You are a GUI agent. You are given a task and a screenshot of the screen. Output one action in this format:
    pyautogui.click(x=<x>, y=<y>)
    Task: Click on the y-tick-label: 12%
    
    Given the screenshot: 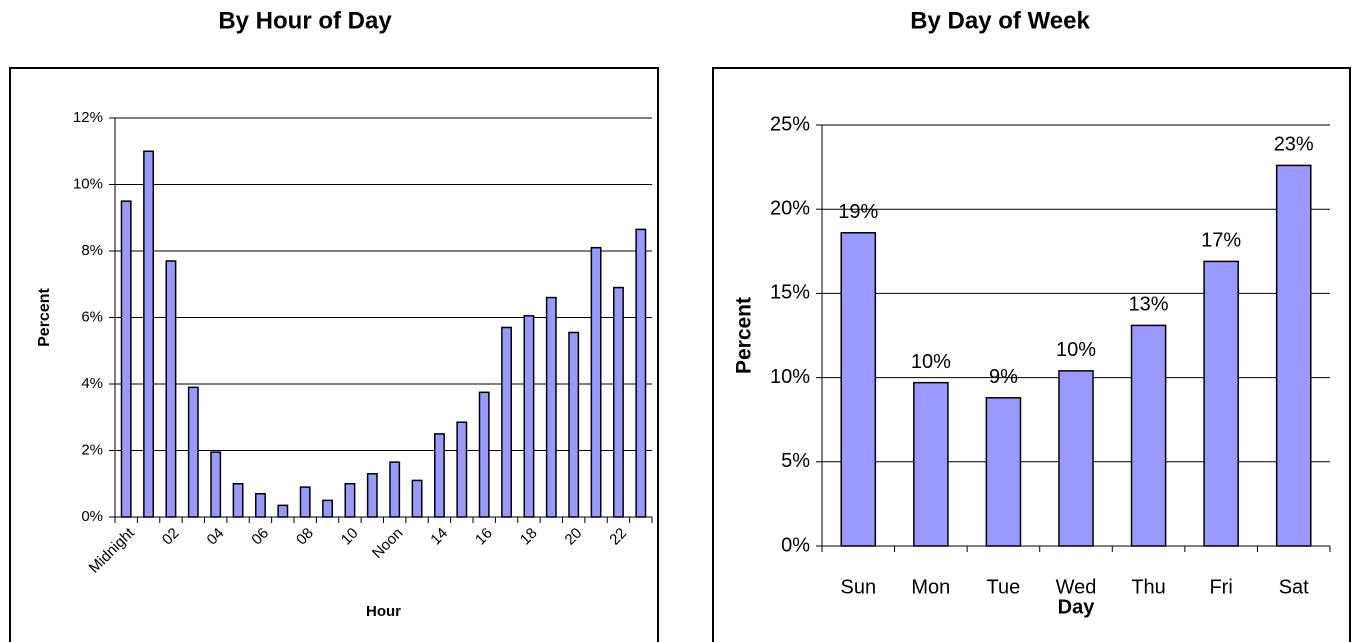 What is the action you would take?
    pyautogui.click(x=88, y=117)
    